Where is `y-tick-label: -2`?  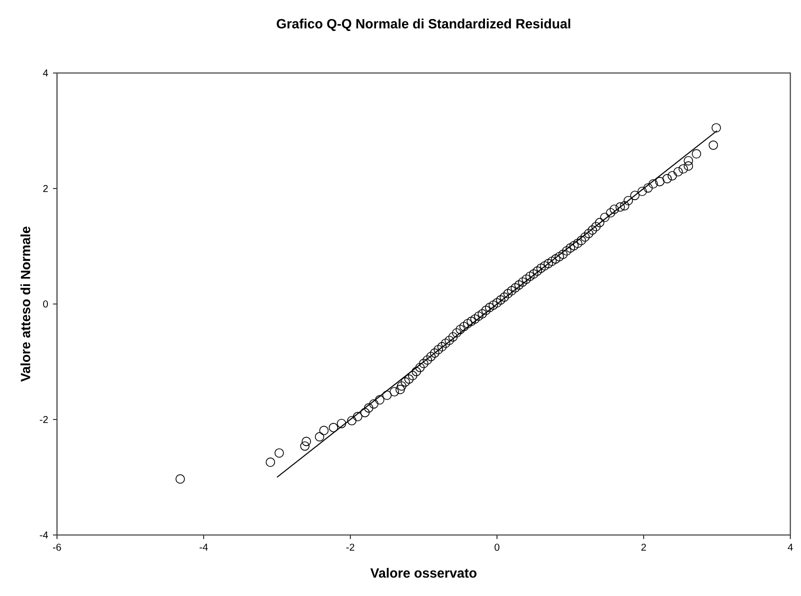 y-tick-label: -2 is located at coordinates (44, 419).